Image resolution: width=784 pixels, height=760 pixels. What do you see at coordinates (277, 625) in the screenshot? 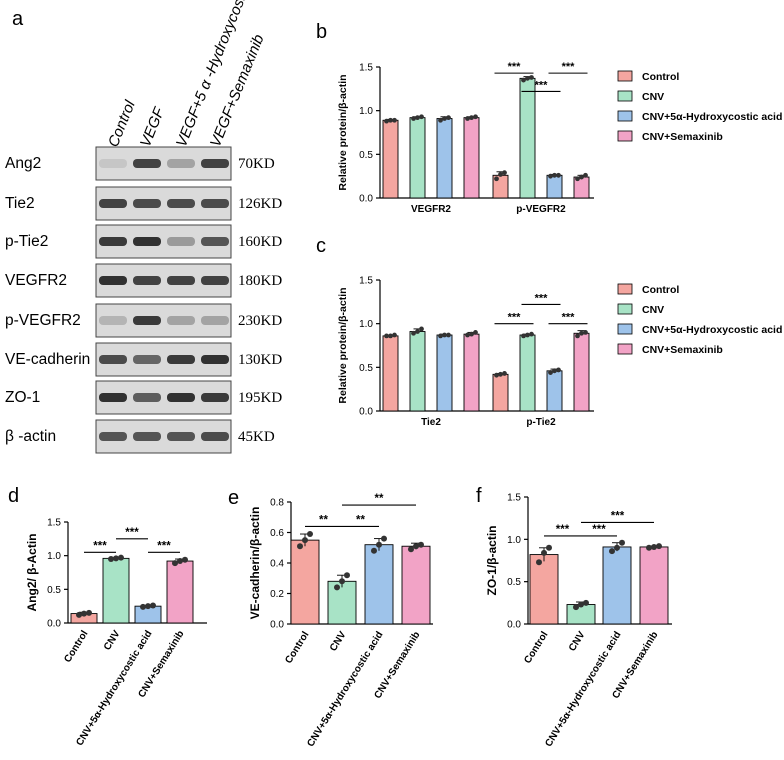
I see `chart-e-ytick-label-0: 0.0` at bounding box center [277, 625].